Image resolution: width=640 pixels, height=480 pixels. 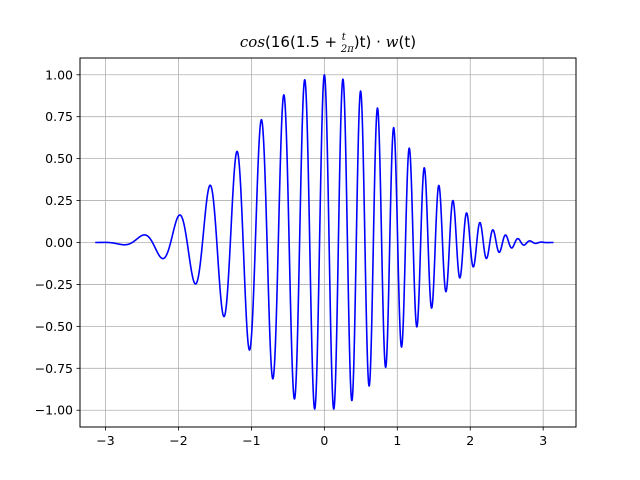 I want to click on x-tick-label: −1, so click(x=251, y=440).